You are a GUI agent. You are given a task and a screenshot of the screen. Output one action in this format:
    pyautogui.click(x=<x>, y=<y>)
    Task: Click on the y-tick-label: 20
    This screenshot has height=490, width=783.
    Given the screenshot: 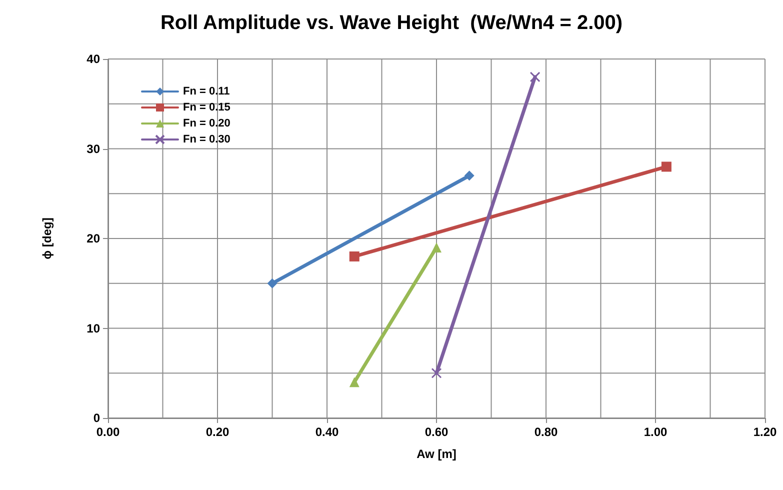 What is the action you would take?
    pyautogui.click(x=93, y=239)
    